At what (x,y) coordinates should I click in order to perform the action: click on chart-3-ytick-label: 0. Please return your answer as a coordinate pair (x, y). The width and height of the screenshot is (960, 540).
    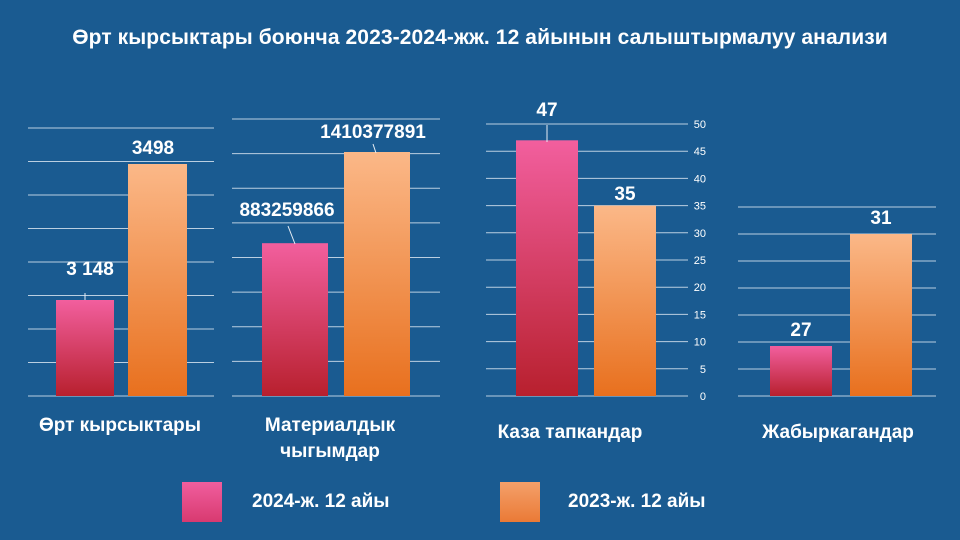
    Looking at the image, I should click on (703, 397).